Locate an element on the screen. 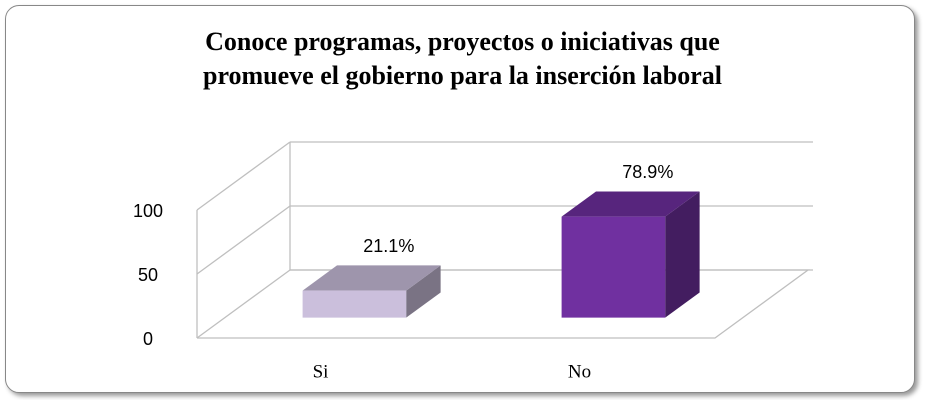 The width and height of the screenshot is (925, 400). x-tick-label: Si is located at coordinates (321, 371).